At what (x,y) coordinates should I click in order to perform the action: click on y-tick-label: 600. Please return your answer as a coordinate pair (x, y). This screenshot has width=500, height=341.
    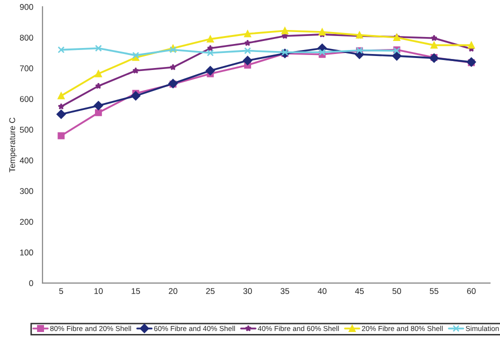
    Looking at the image, I should click on (27, 99).